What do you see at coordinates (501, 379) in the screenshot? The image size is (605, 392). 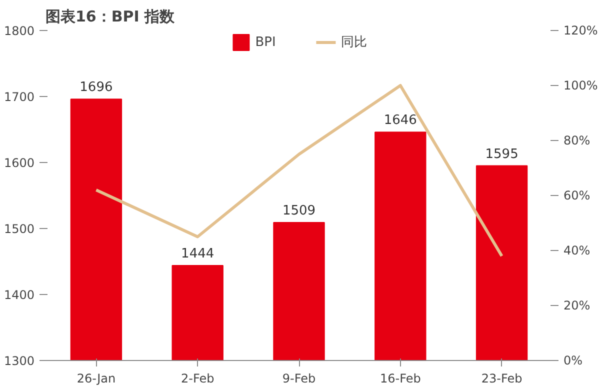 I see `x-tick-label: 23-Feb` at bounding box center [501, 379].